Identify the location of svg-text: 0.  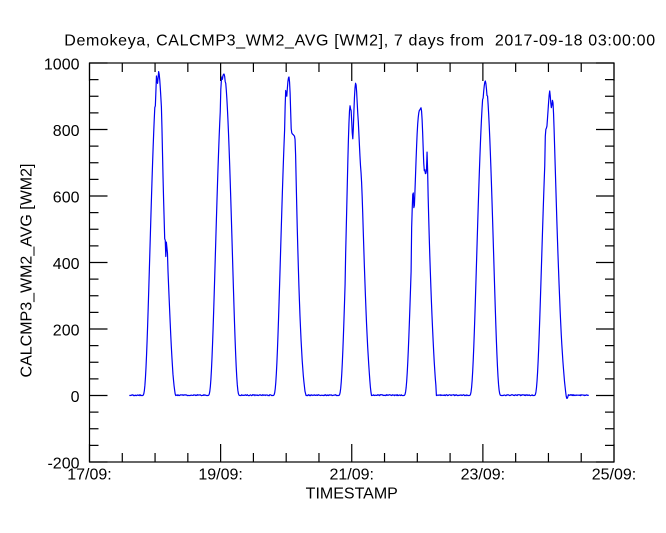
(75, 397).